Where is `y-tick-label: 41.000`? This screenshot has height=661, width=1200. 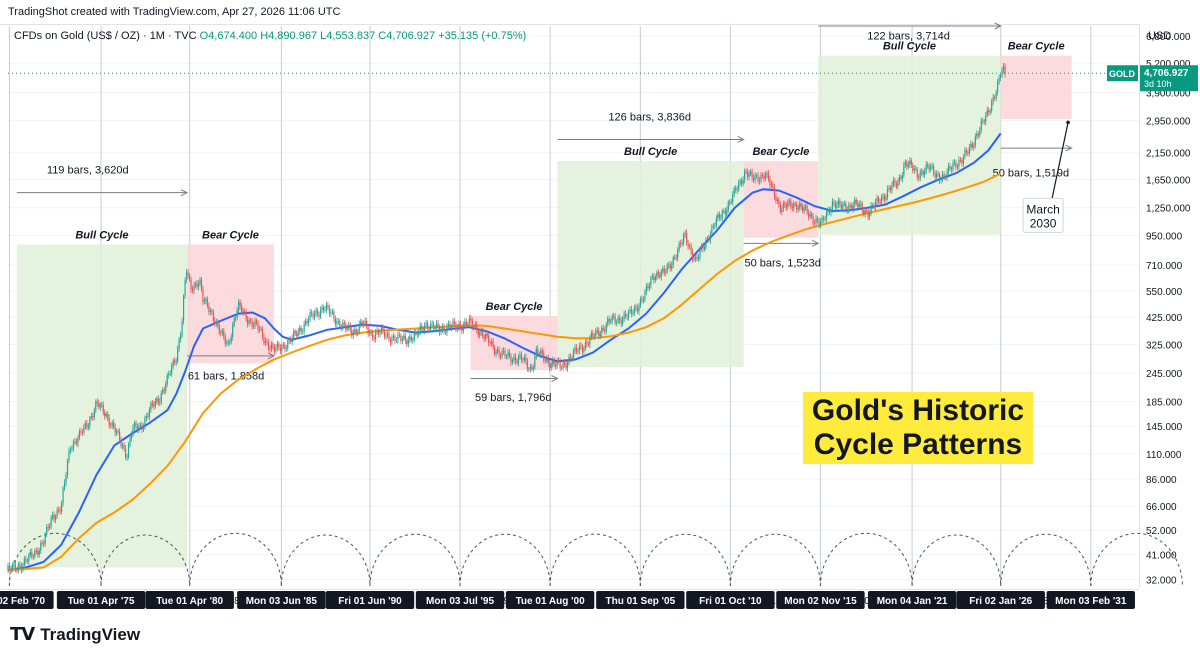 y-tick-label: 41.000 is located at coordinates (1161, 555).